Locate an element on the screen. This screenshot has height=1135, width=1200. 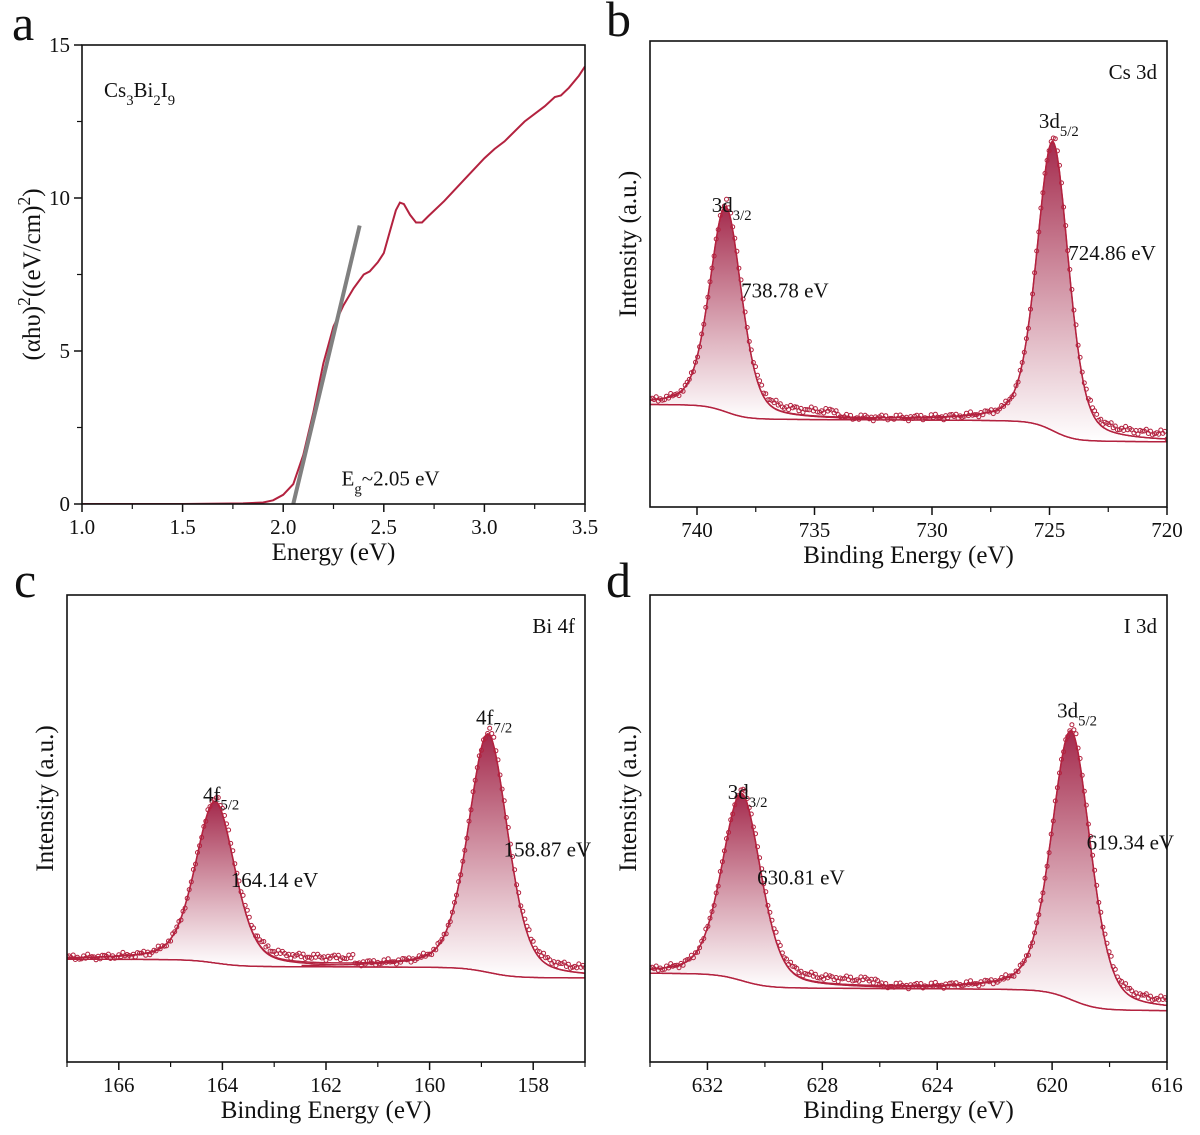
peak-label-part: 4f is located at coordinates (485, 717).